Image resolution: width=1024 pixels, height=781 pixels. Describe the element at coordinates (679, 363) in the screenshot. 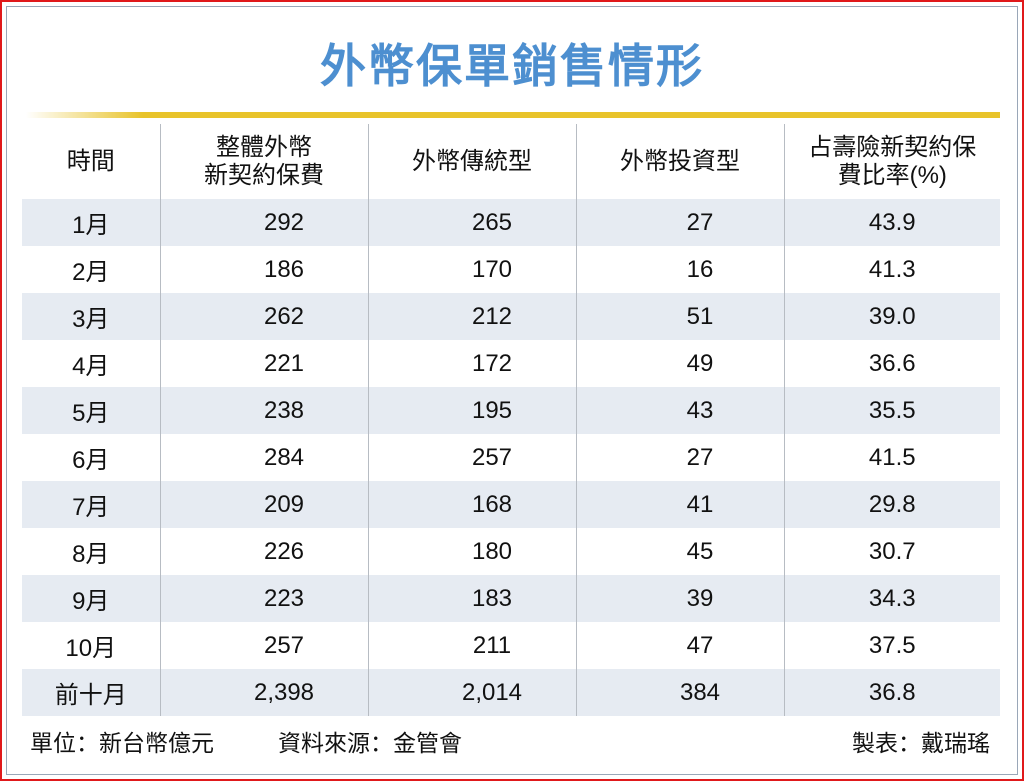

I see `table-cell: 49` at that location.